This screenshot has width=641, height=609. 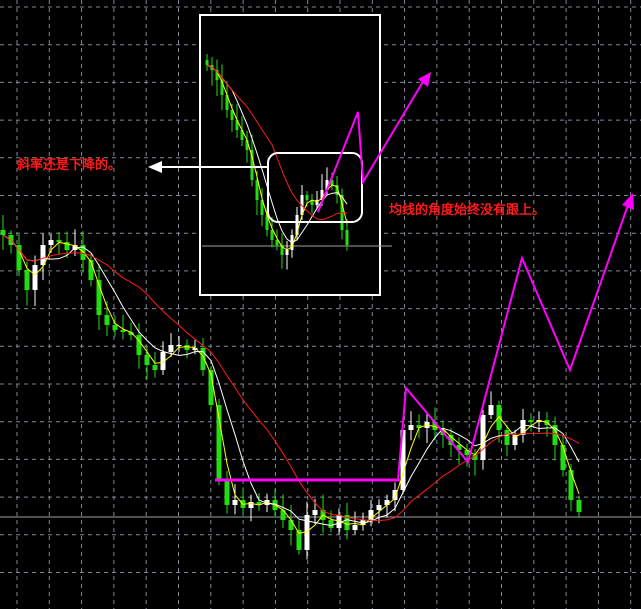 I want to click on ma-annotation: 均线的角度始终没有跟上。, so click(x=467, y=210).